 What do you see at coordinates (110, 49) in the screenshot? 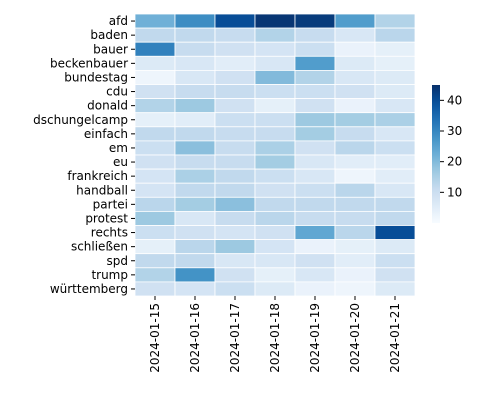
I see `y-tick-label: bauer` at bounding box center [110, 49].